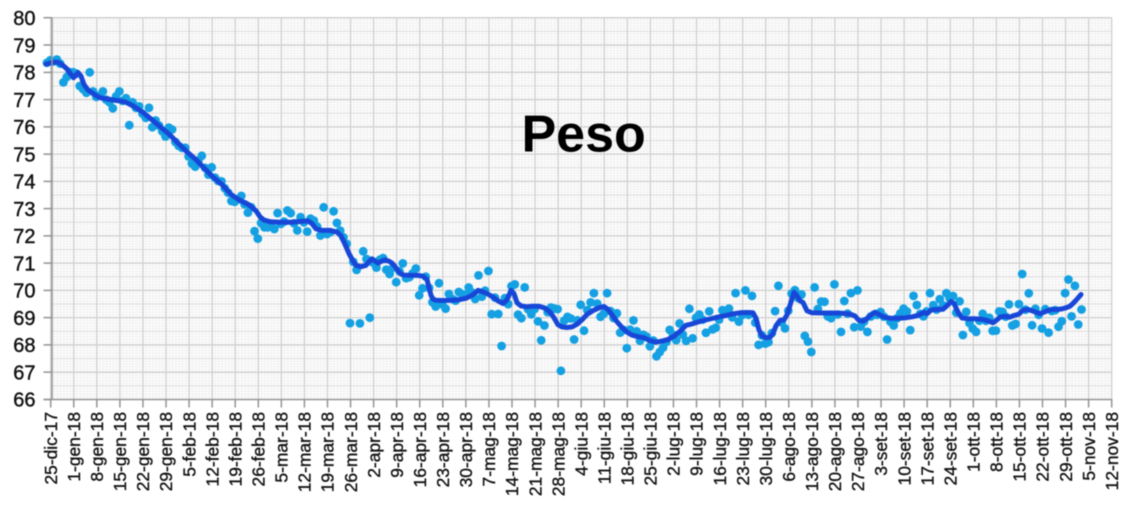 Image resolution: width=1125 pixels, height=516 pixels. I want to click on svg-text: 16-lug-18, so click(720, 448).